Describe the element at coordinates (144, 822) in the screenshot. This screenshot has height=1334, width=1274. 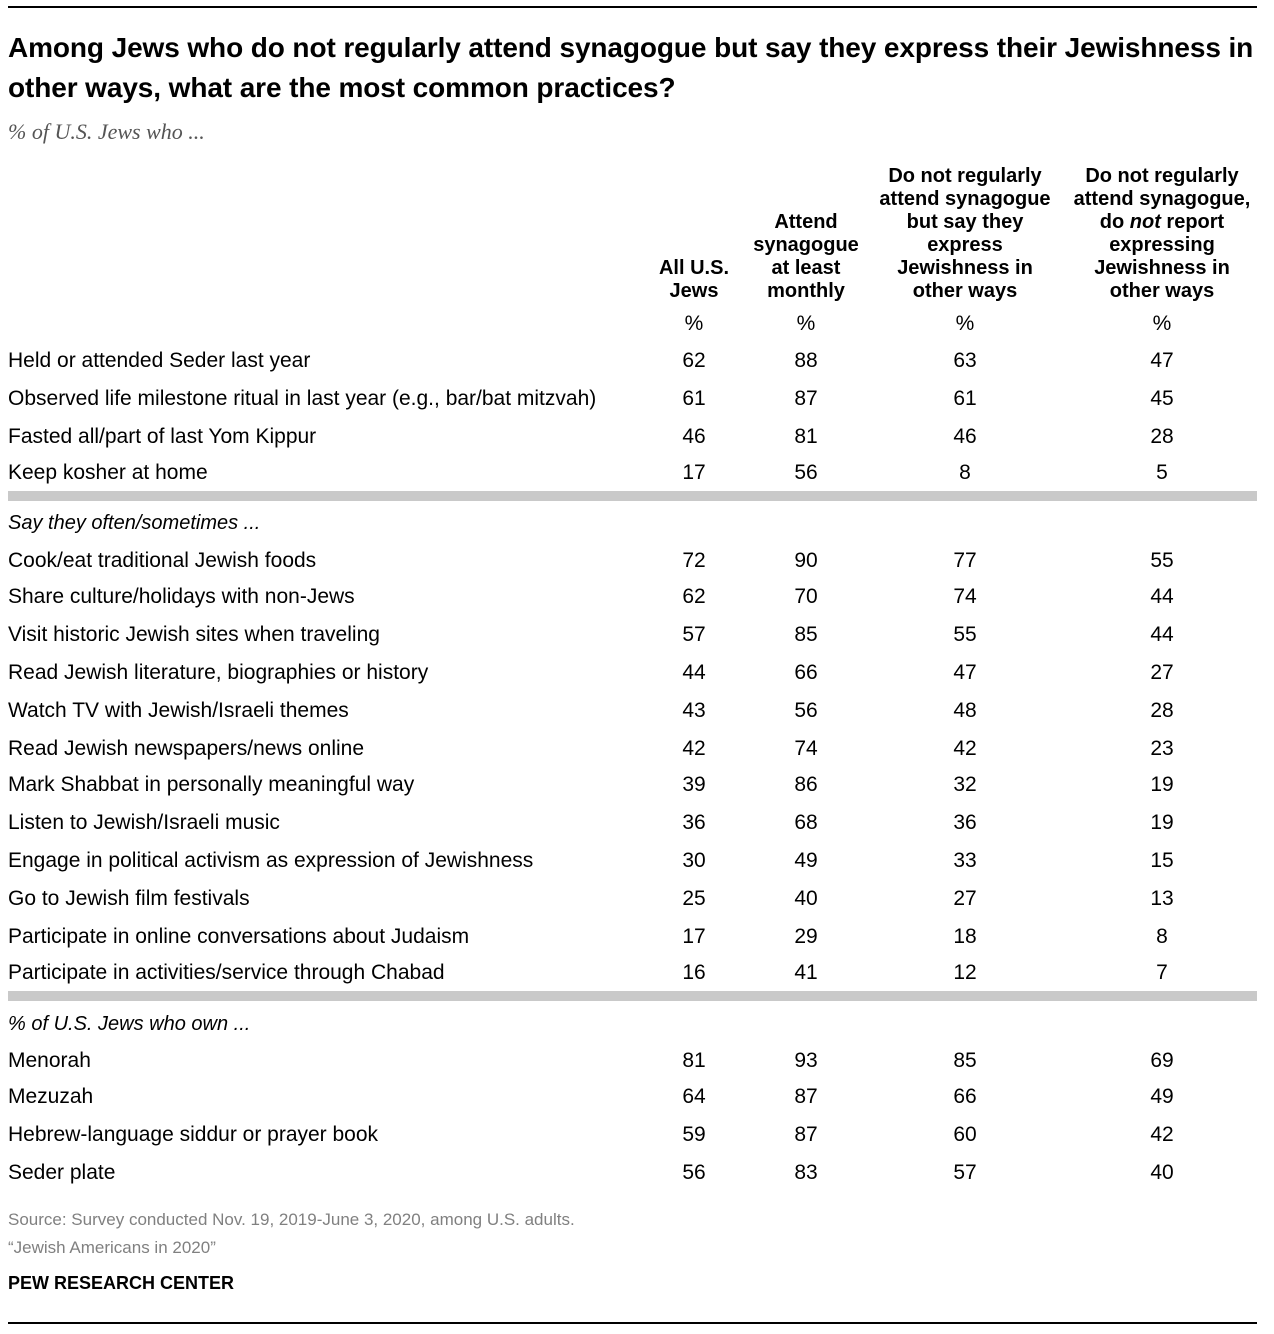
I see `row-label: Listen to Jewish/Israeli music` at that location.